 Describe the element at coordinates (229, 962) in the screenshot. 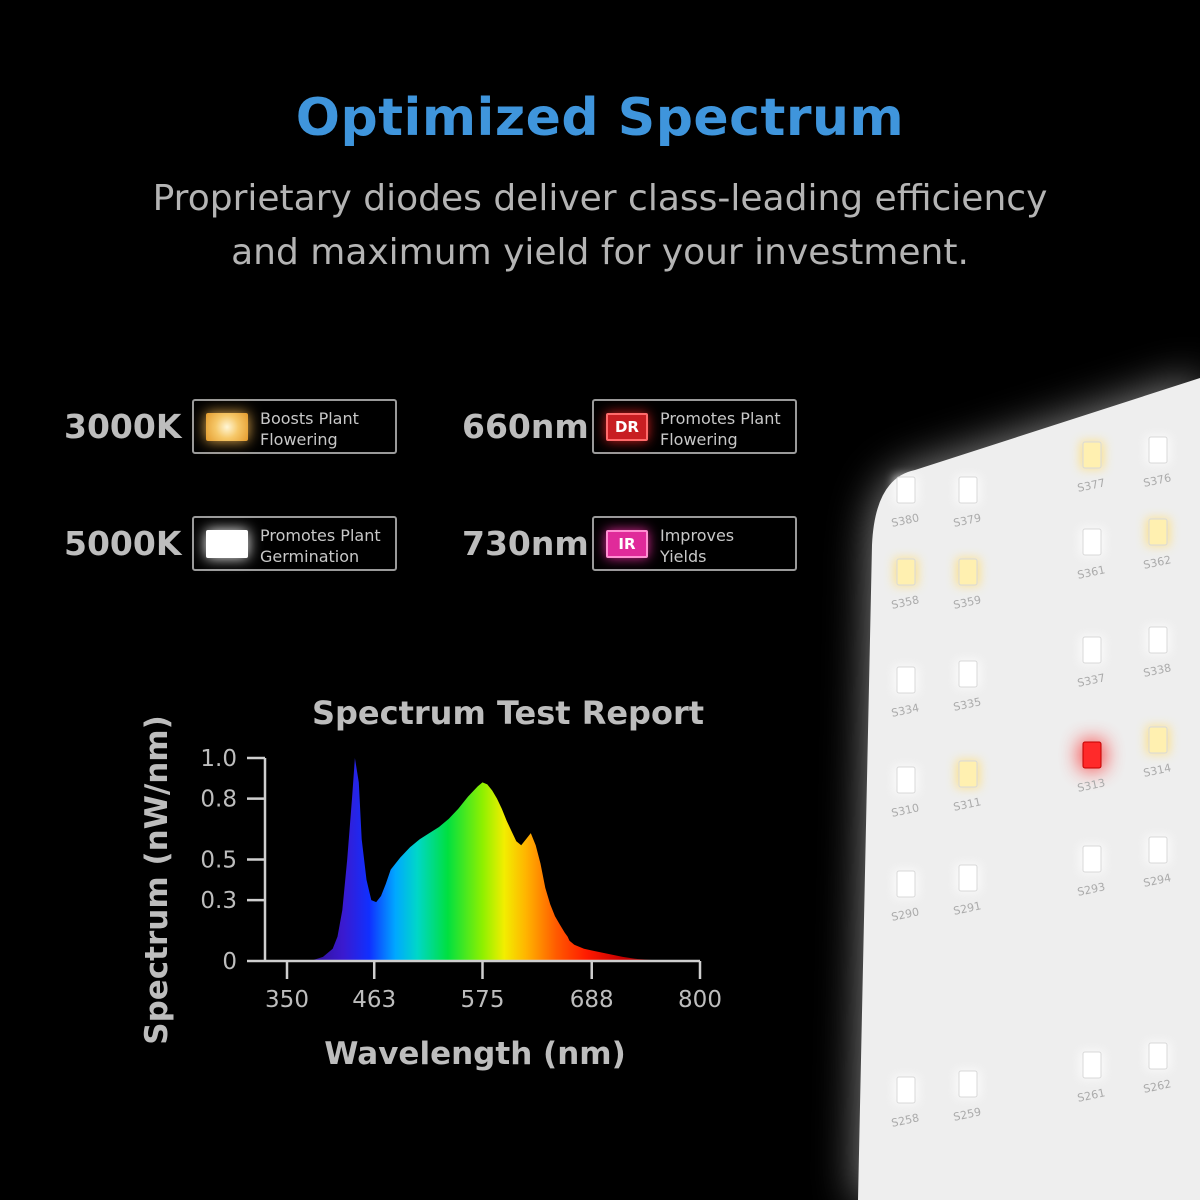

I see `y-tick-label: 0` at that location.